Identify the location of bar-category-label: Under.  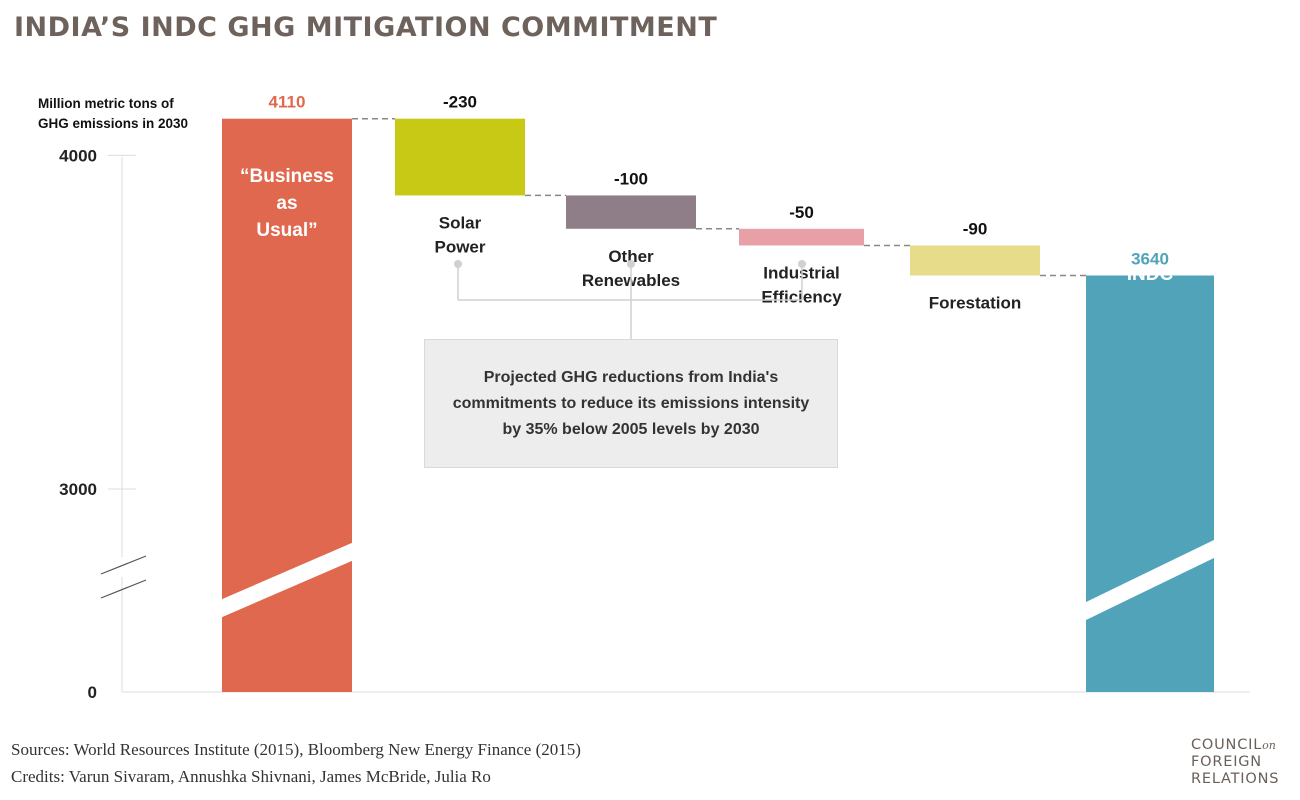
(1151, 247).